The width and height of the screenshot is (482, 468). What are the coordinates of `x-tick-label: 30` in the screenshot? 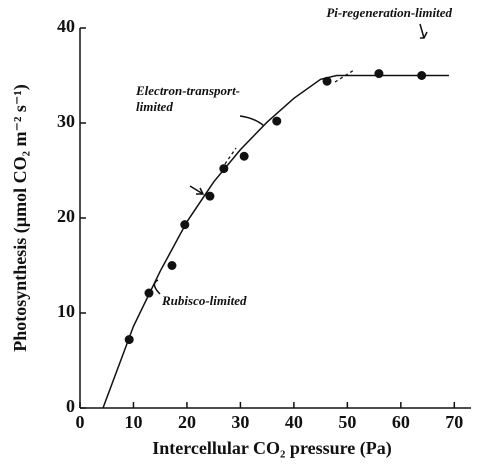 It's located at (240, 422).